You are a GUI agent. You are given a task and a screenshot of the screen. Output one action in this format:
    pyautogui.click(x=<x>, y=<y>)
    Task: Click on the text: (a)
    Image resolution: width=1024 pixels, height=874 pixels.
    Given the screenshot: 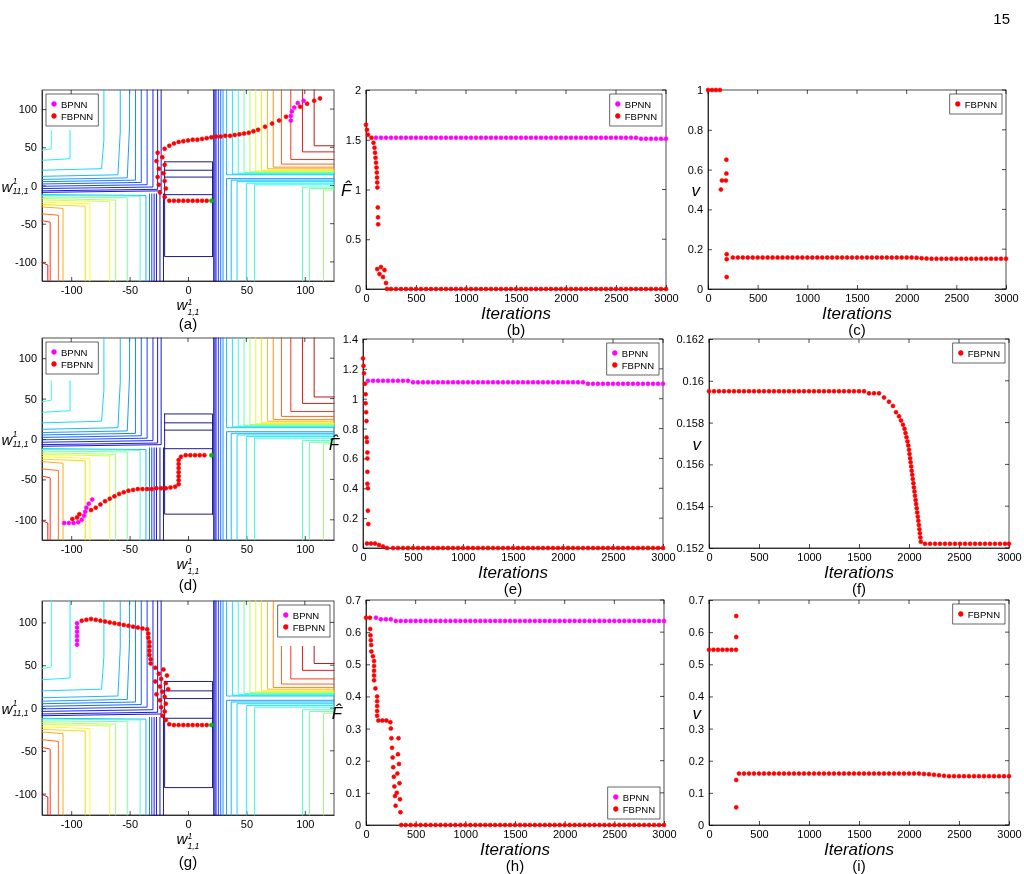 What is the action you would take?
    pyautogui.click(x=188, y=323)
    